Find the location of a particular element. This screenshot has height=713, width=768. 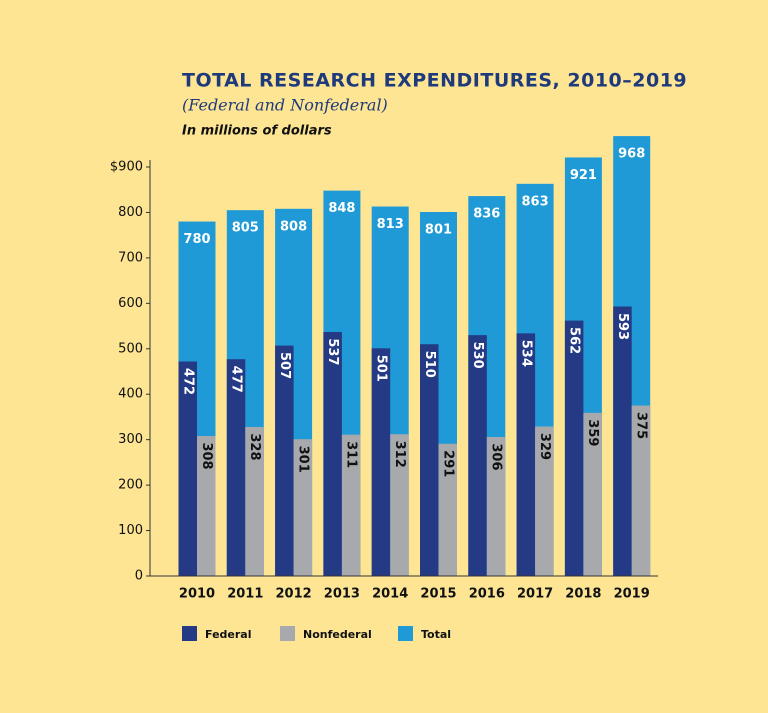

federal-label: 530 is located at coordinates (477, 355).